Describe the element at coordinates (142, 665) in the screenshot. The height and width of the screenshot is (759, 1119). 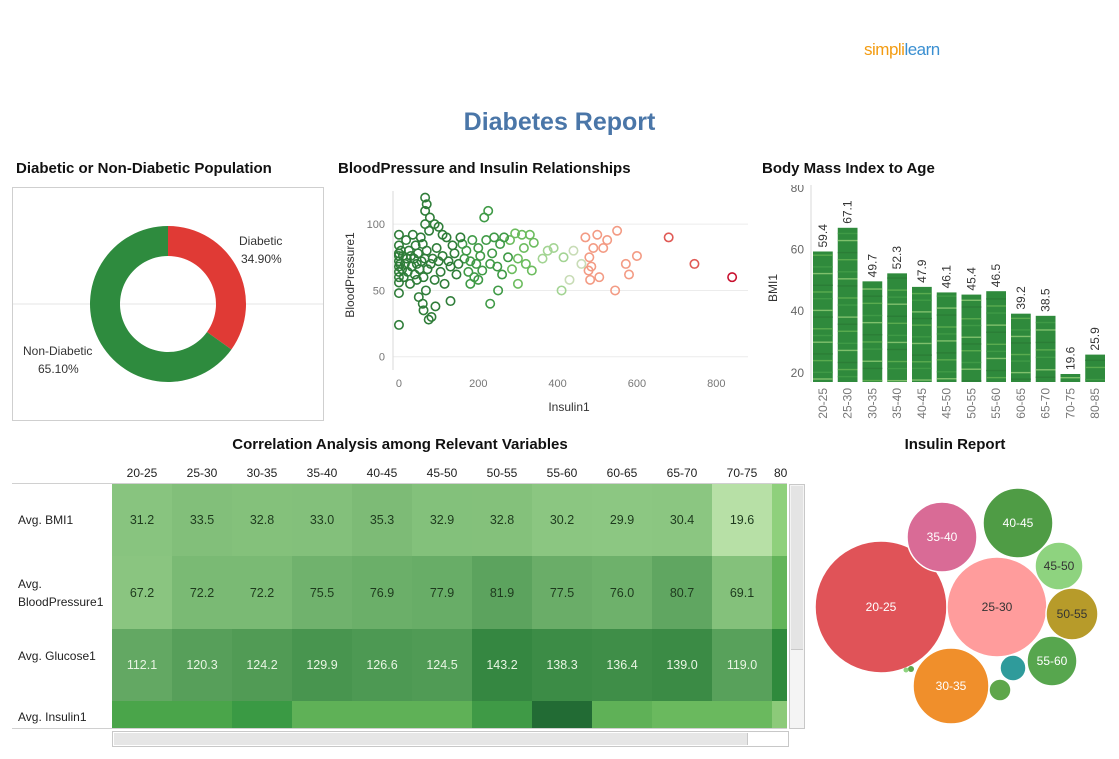
I see `heatmap-cell: 112.1` at that location.